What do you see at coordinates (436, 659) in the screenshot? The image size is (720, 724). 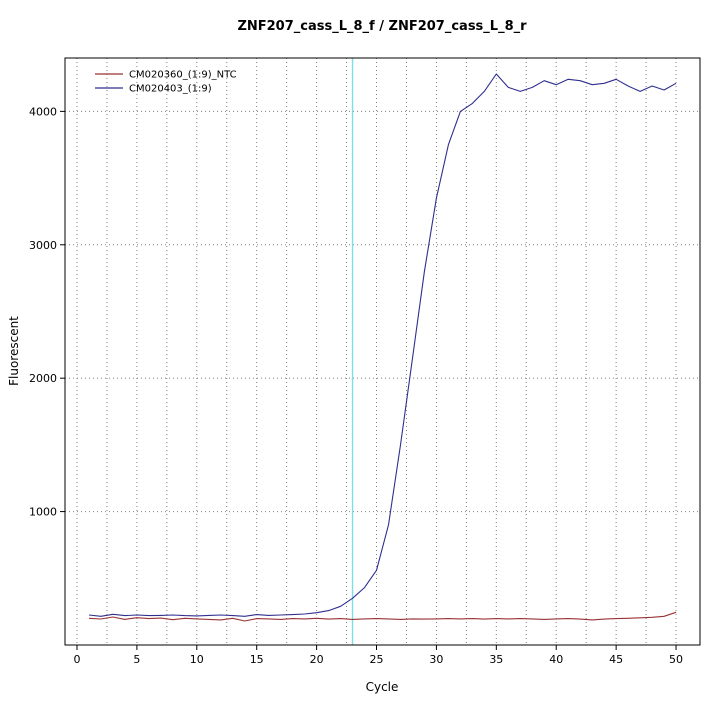 I see `x-tick-label: 30` at bounding box center [436, 659].